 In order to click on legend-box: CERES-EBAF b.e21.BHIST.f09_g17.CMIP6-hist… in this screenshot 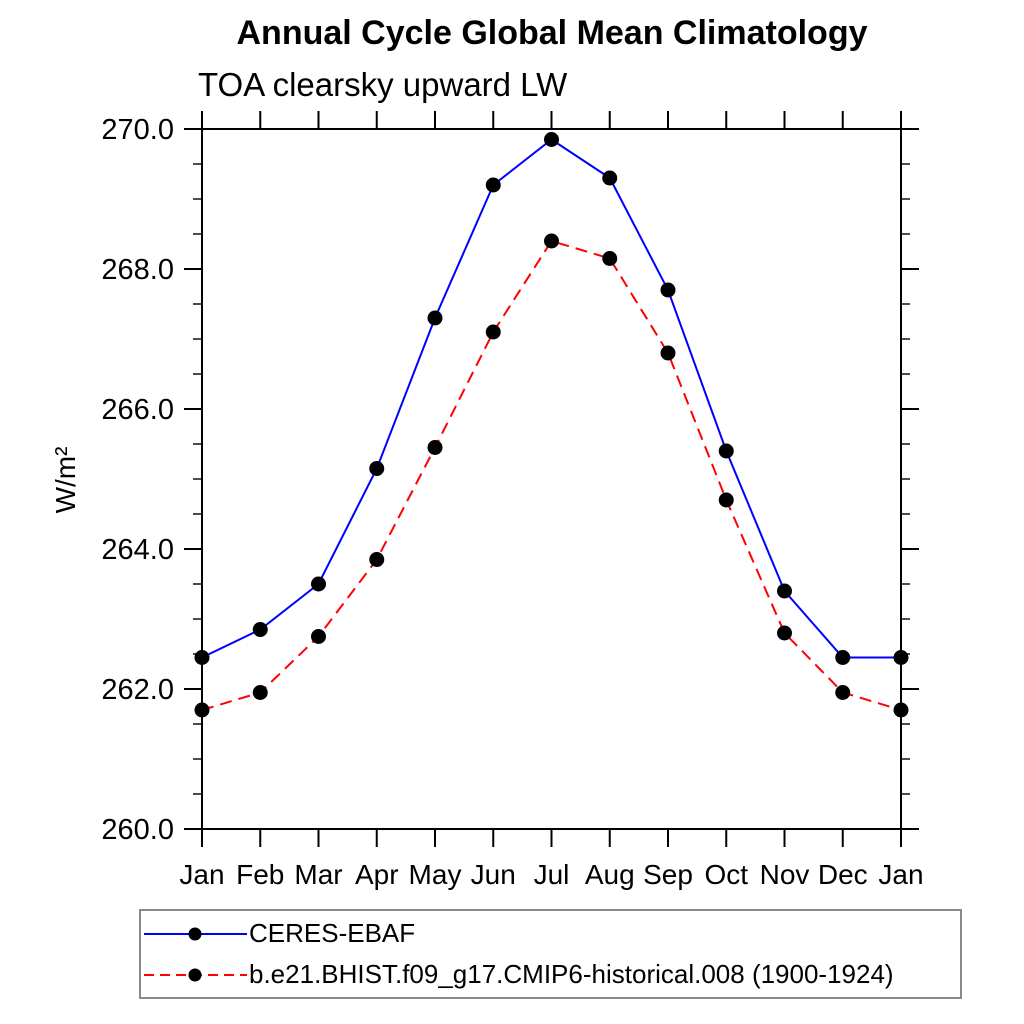, I will do `click(550, 954)`.